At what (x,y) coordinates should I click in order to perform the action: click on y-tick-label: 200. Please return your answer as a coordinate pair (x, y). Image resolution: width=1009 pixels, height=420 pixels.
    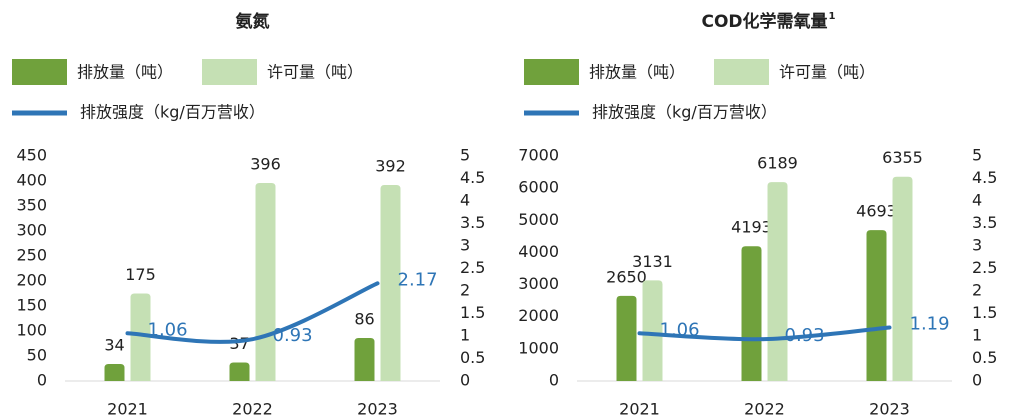
    Looking at the image, I should click on (31, 280).